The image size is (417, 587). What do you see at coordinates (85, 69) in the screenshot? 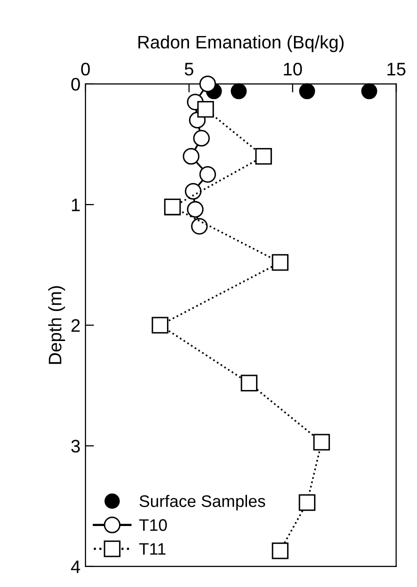
I see `x-tick-label: 0` at bounding box center [85, 69].